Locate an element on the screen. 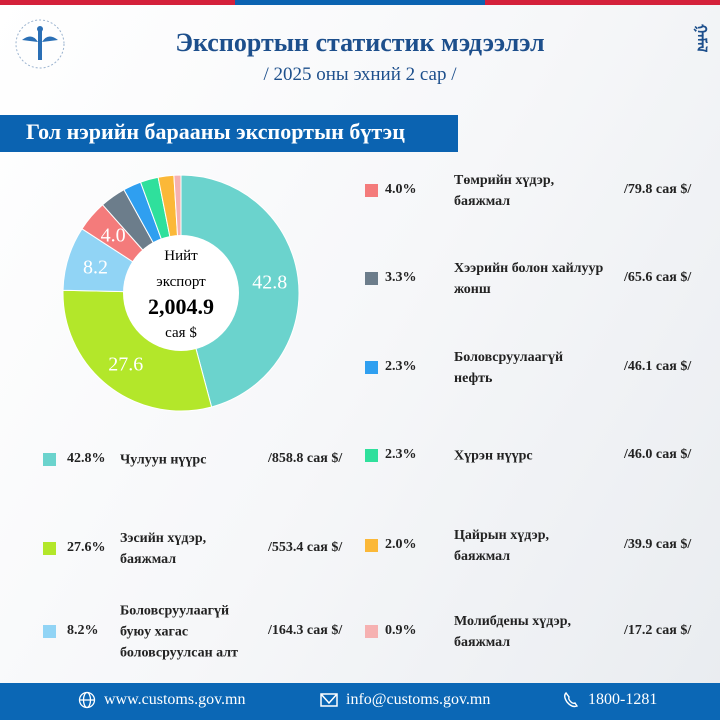 The image size is (720, 720). legend-amount: /164.3 сая $/ is located at coordinates (305, 630).